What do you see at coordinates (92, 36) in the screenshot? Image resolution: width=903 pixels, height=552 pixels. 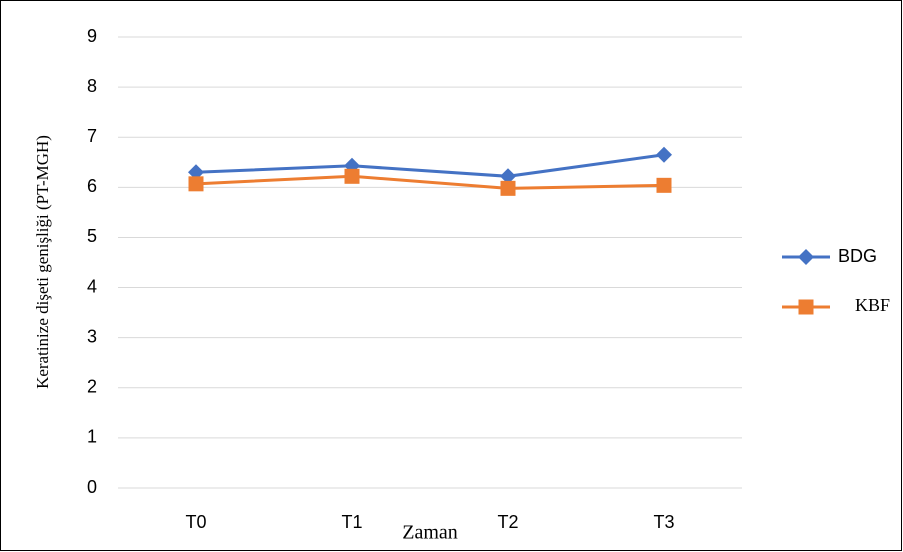 I see `y-tick-label: 9` at bounding box center [92, 36].